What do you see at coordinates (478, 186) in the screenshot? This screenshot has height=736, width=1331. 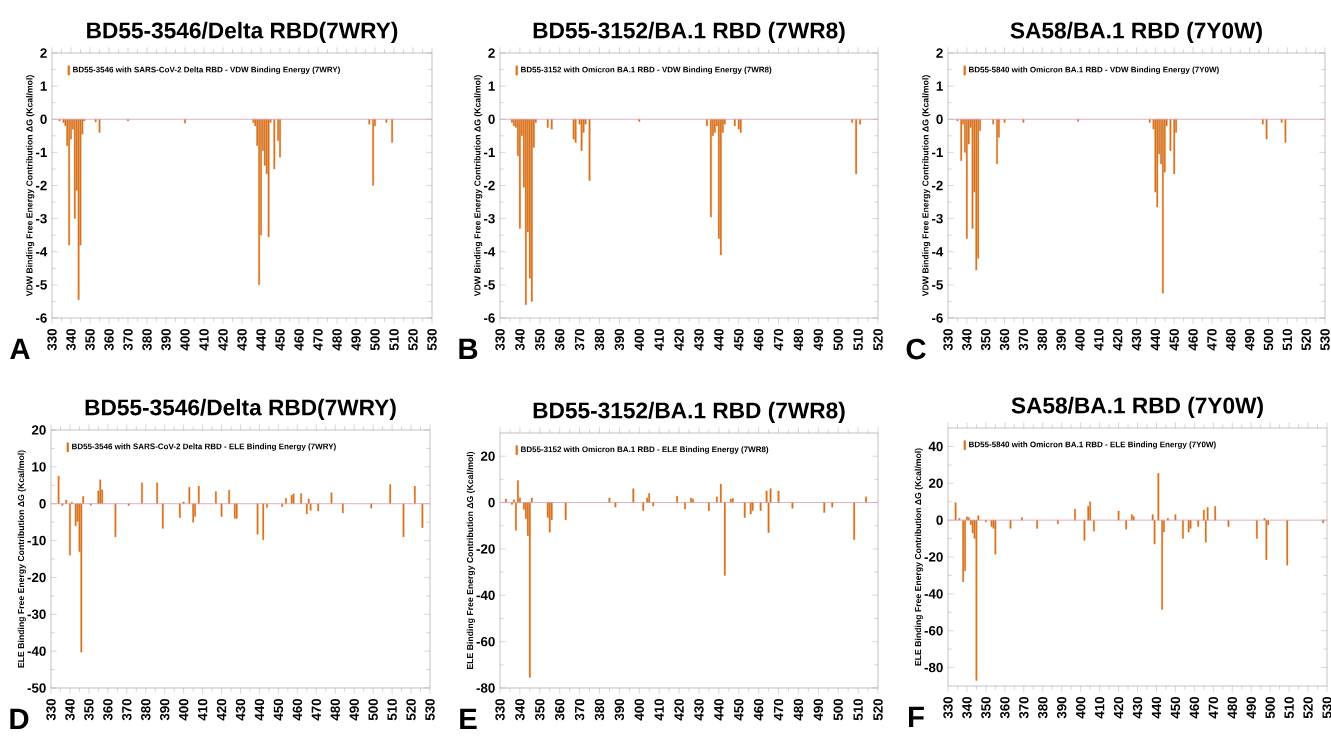 I see `y-axis-title: VDW Binding Free Energy Contribution ΔG (Kcal/mol)` at bounding box center [478, 186].